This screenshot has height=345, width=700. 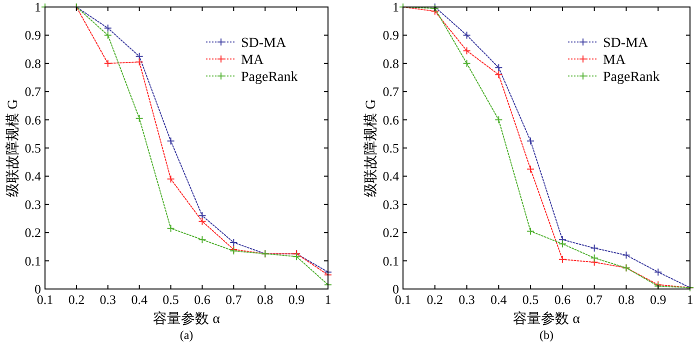 What do you see at coordinates (187, 335) in the screenshot?
I see `text: (a)` at bounding box center [187, 335].